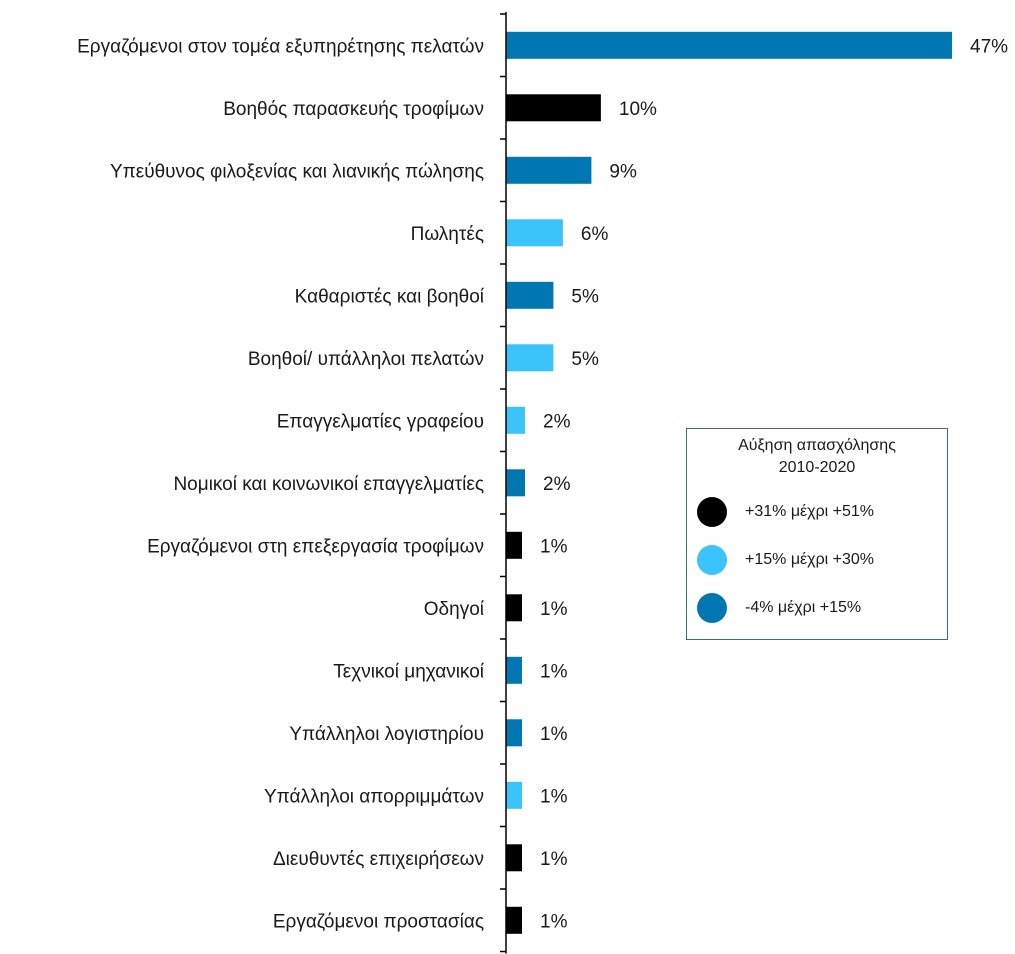  I want to click on category-label: Εργαζόμενοι προστασίας, so click(378, 921).